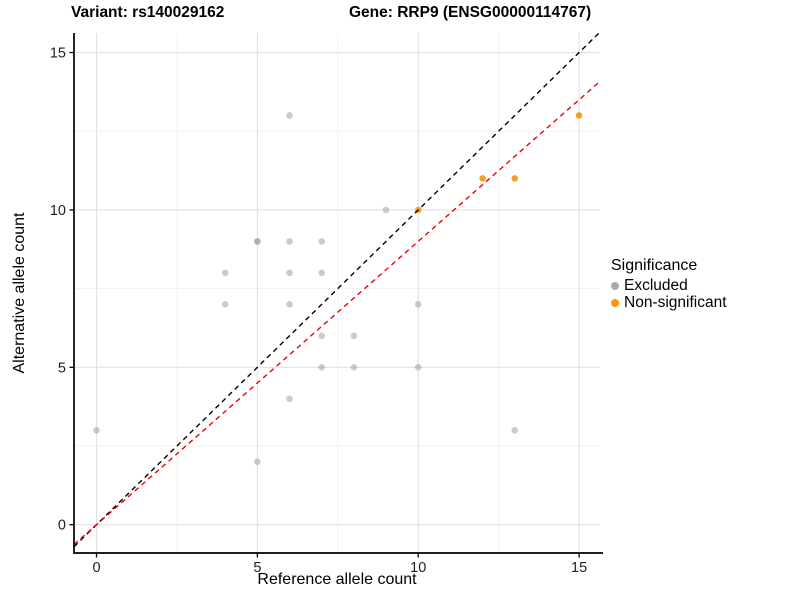 The width and height of the screenshot is (800, 600). I want to click on x-tick-label: 15, so click(579, 568).